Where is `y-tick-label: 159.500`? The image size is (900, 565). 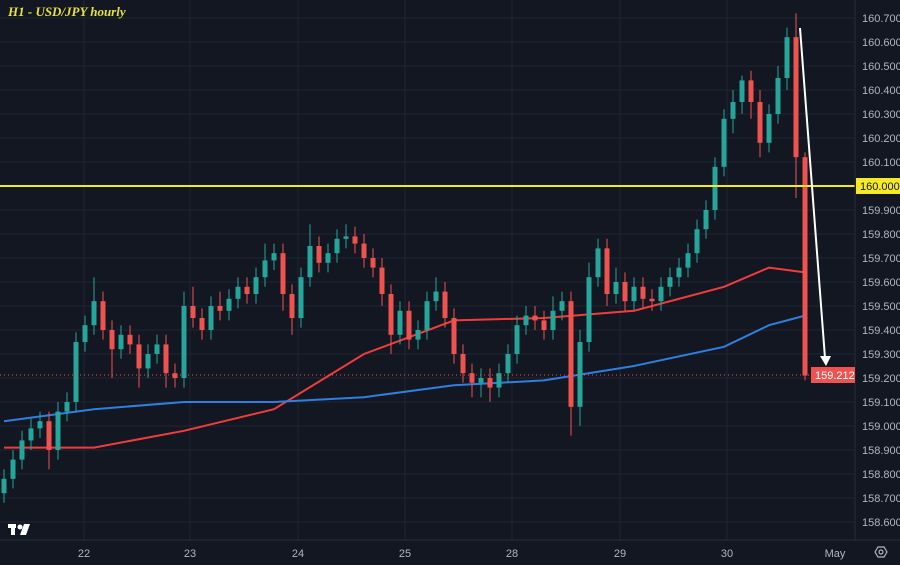 y-tick-label: 159.500 is located at coordinates (881, 307).